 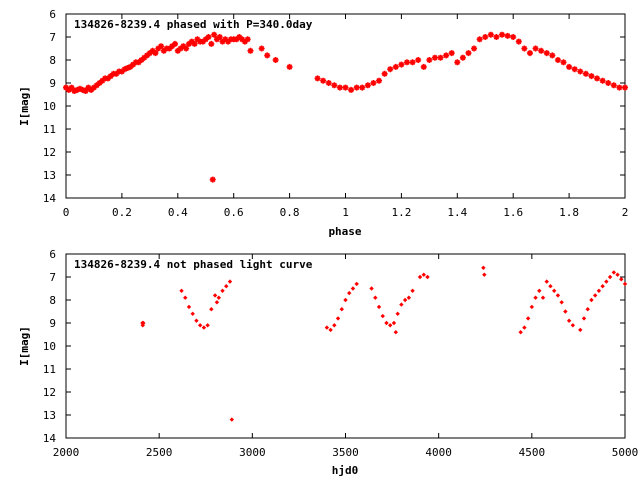 What do you see at coordinates (66, 212) in the screenshot?
I see `x-tick-label: 0` at bounding box center [66, 212].